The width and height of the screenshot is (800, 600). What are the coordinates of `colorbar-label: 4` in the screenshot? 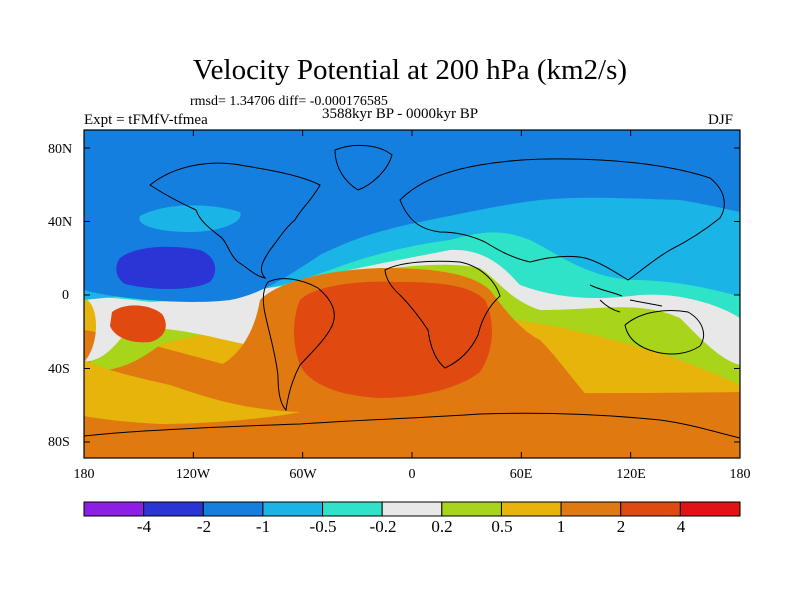 It's located at (681, 526).